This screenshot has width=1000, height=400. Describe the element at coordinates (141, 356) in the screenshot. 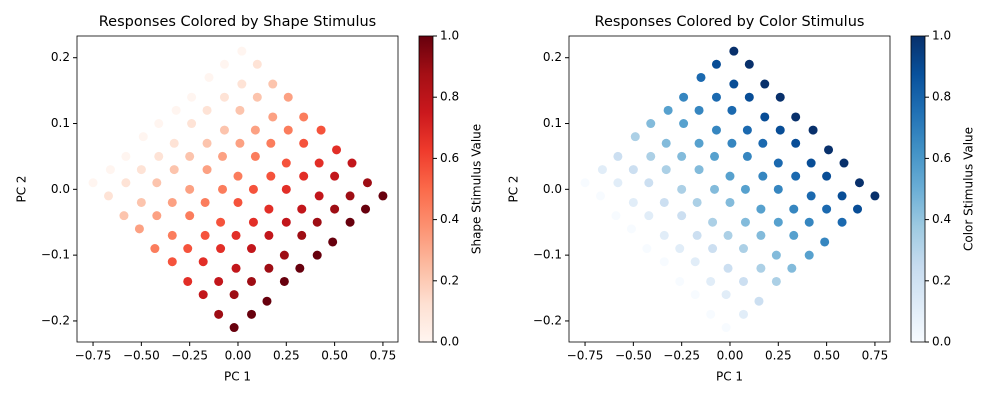

I see `x-tick-label: −0.50` at that location.